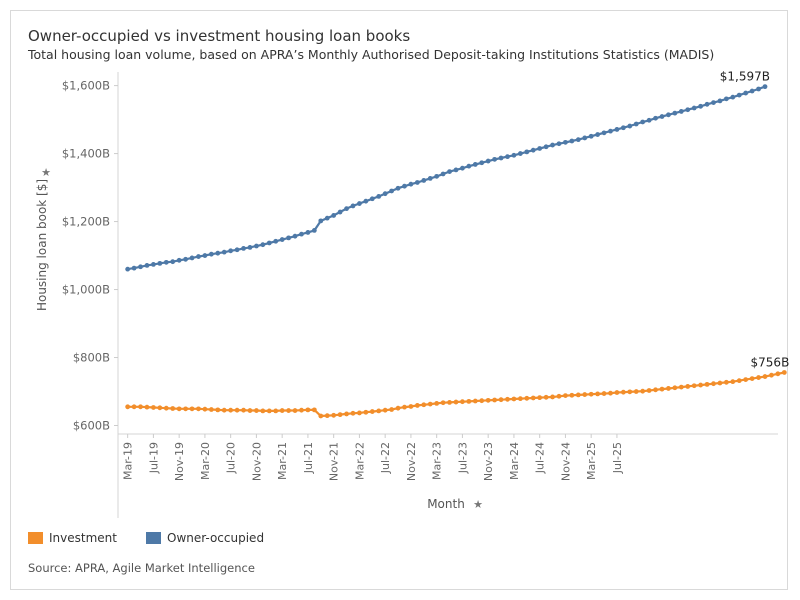 The height and width of the screenshot is (600, 800). I want to click on x-axis-pin-icon: ★, so click(478, 504).